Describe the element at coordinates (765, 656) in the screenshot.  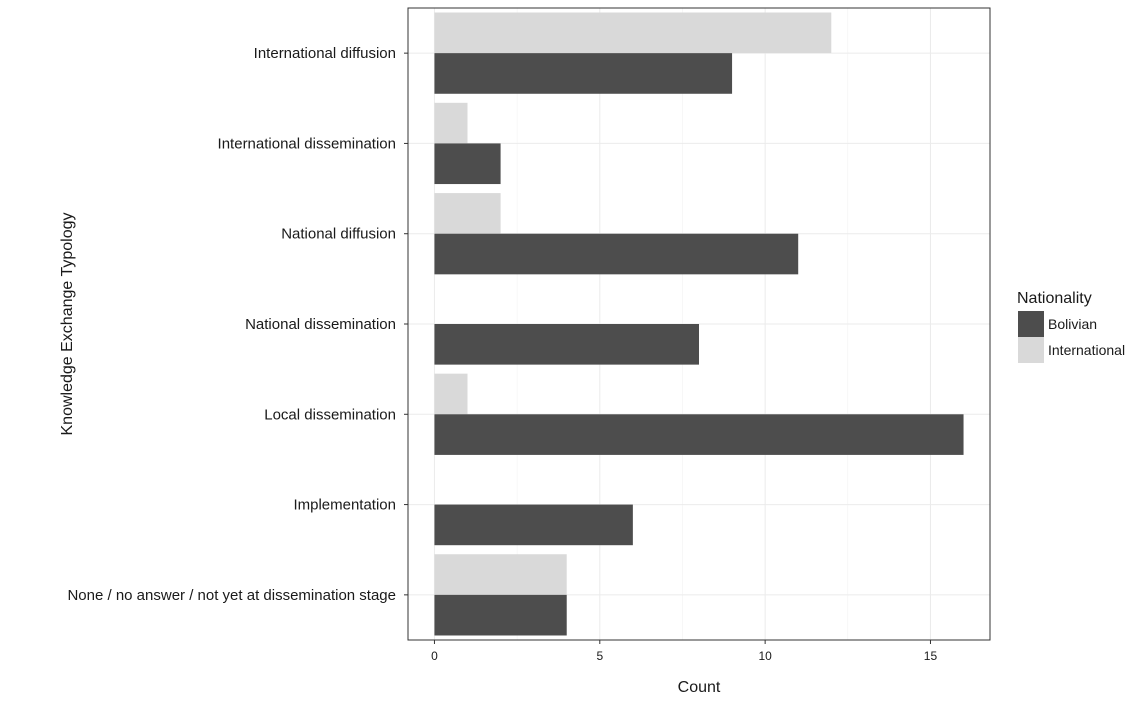
I see `x-tick-label: 10` at that location.